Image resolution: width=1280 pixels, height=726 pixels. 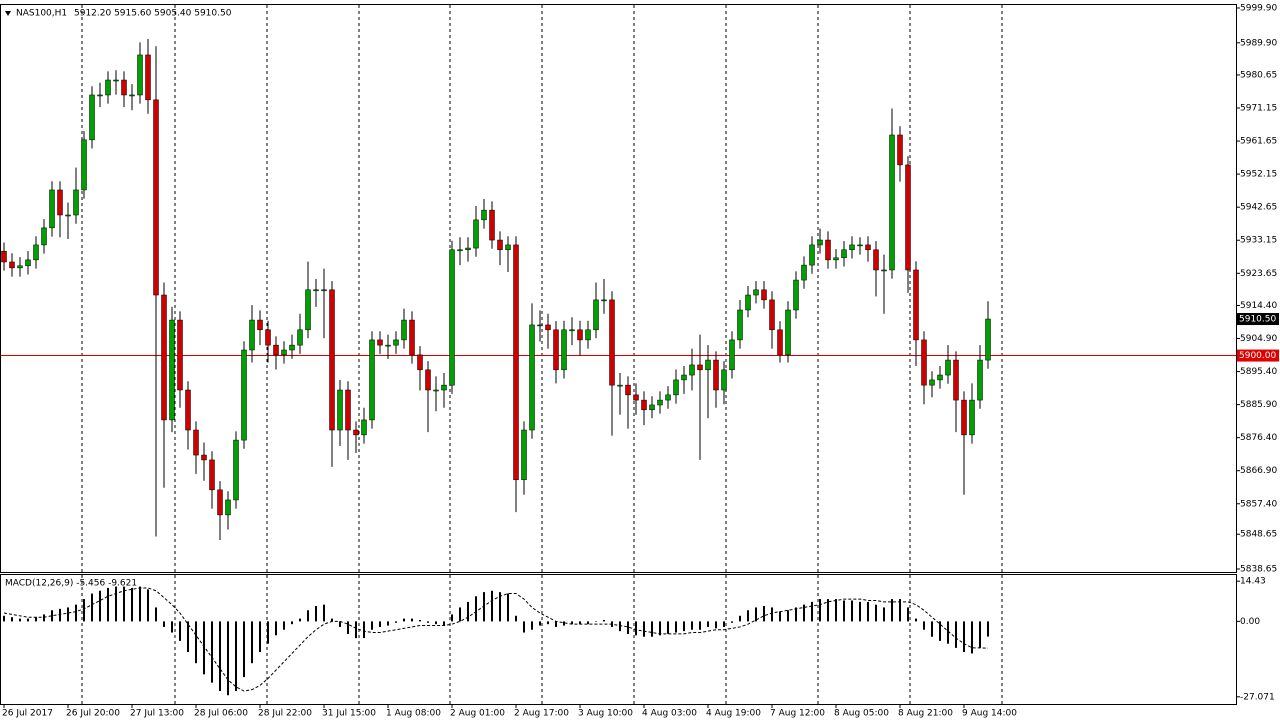 What do you see at coordinates (1257, 320) in the screenshot?
I see `bid-label: 5910.50` at bounding box center [1257, 320].